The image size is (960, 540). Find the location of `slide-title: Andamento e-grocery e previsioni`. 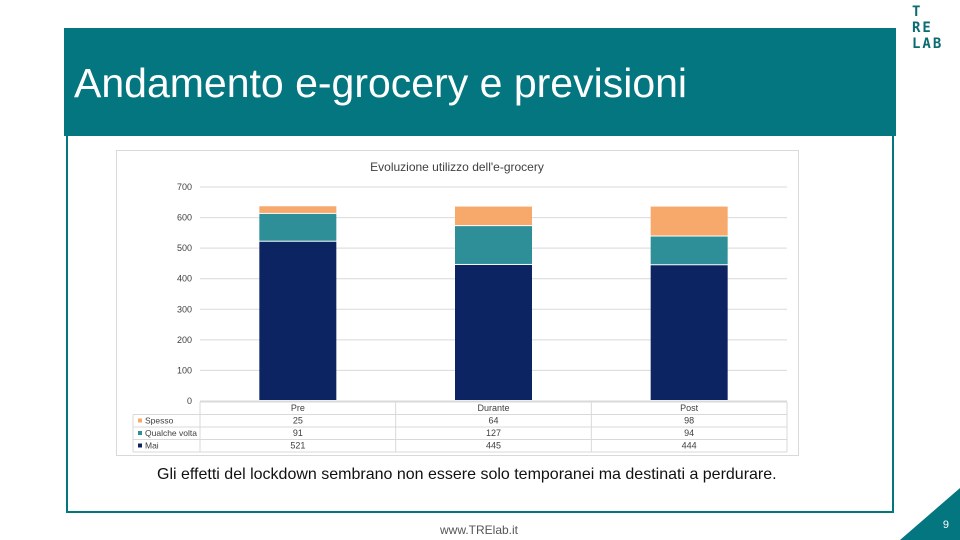

slide-title: Andamento e-grocery e previsioni is located at coordinates (381, 83).